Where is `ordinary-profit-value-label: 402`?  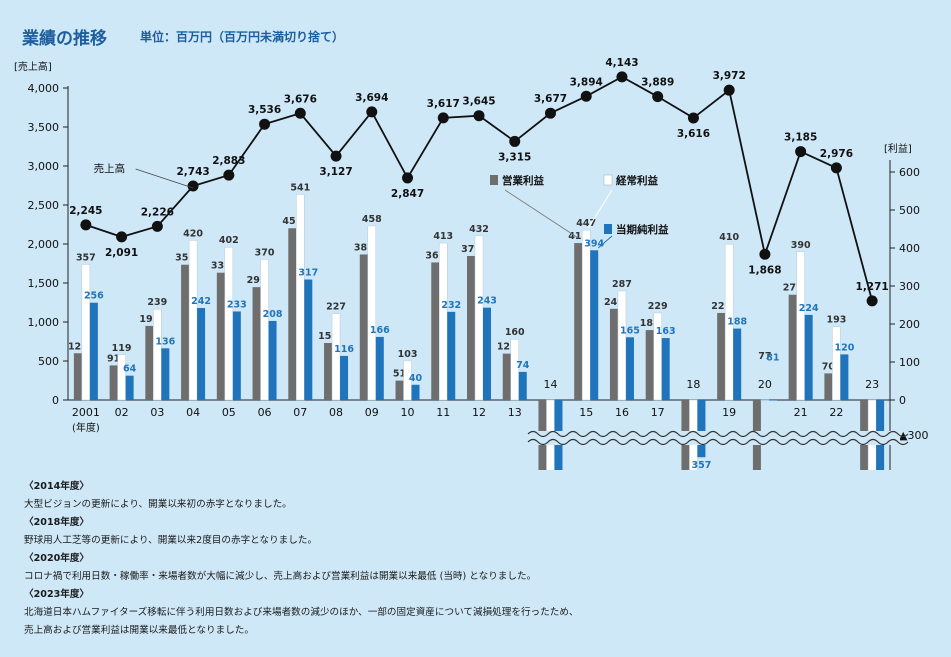
ordinary-profit-value-label: 402 is located at coordinates (229, 240).